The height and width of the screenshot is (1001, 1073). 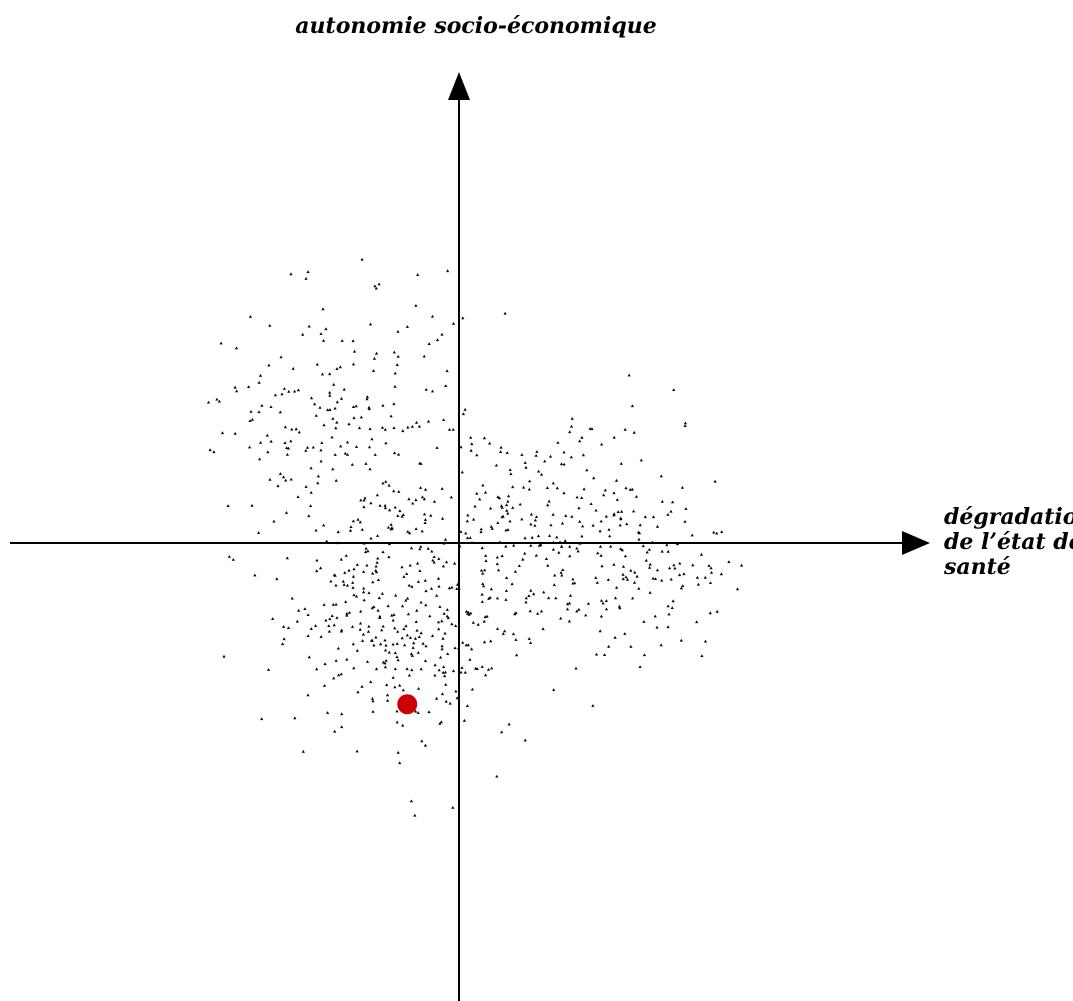 I want to click on y-axis-label: autonomie socio-économique, so click(x=475, y=26).